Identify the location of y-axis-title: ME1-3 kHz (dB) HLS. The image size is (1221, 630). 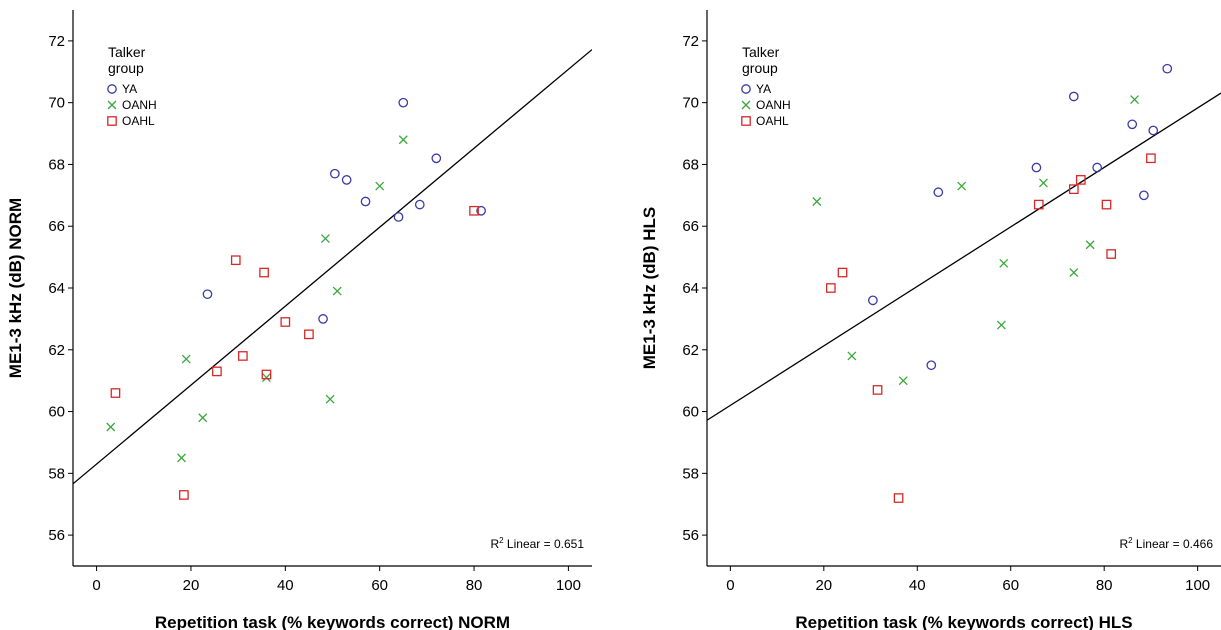
(649, 288).